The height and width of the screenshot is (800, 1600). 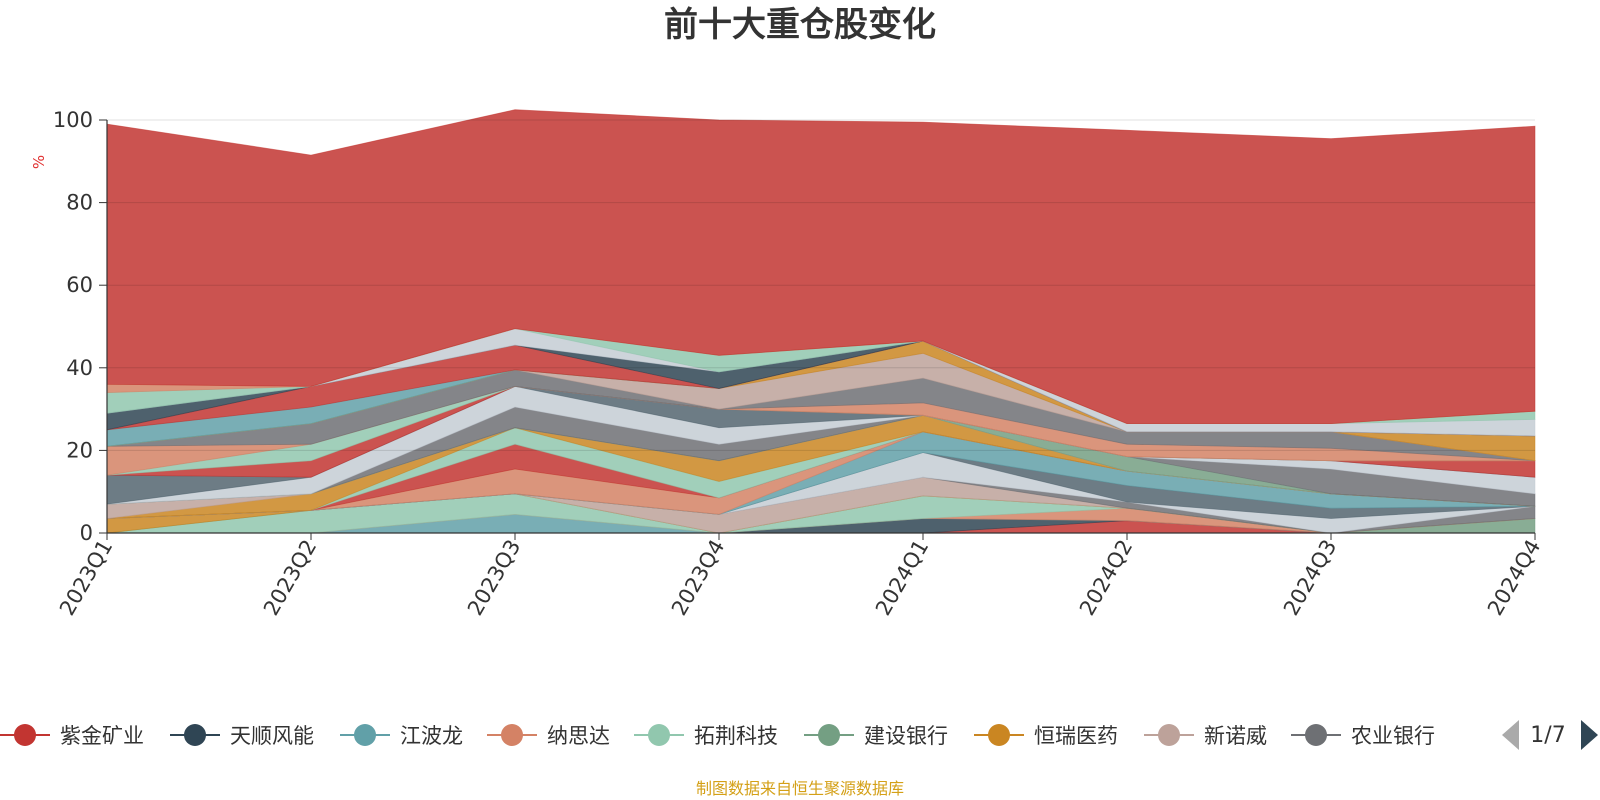 I want to click on source-note: 制图数据来自恒生聚源数据库, so click(x=800, y=788).